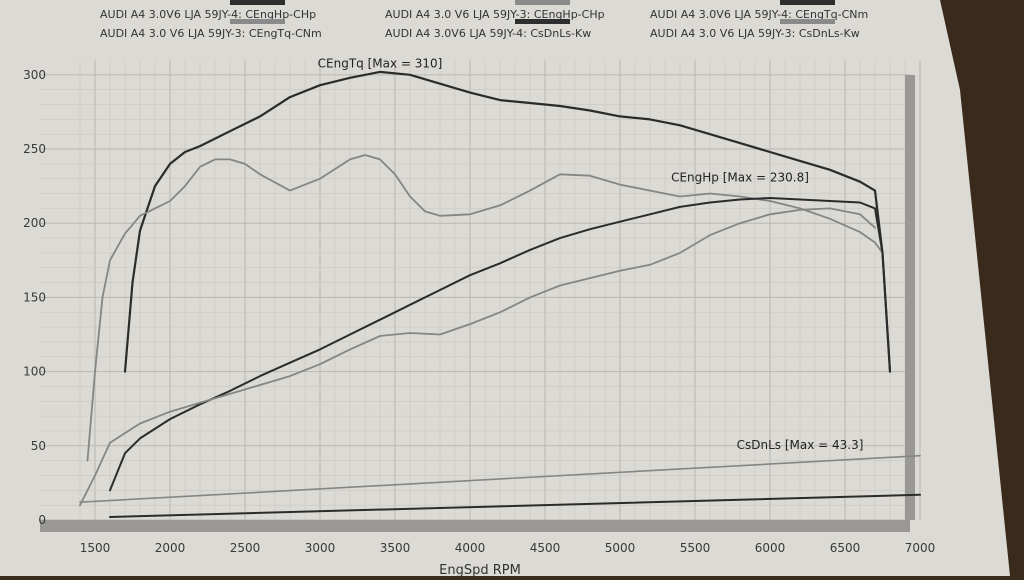 This screenshot has height=580, width=1024. What do you see at coordinates (380, 63) in the screenshot?
I see `chart-annotation: CEngTq [Max = 310]` at bounding box center [380, 63].